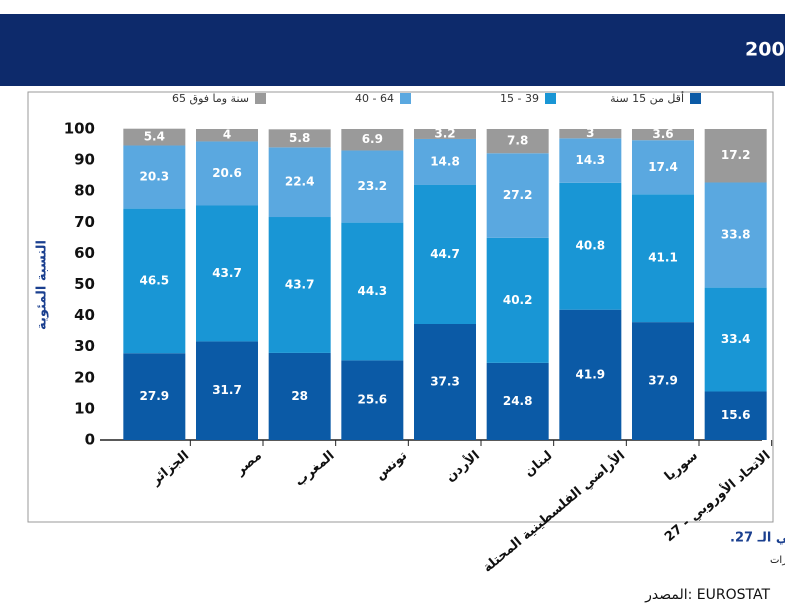 The image size is (785, 615). I want to click on y-tick-label: 80, so click(84, 191).